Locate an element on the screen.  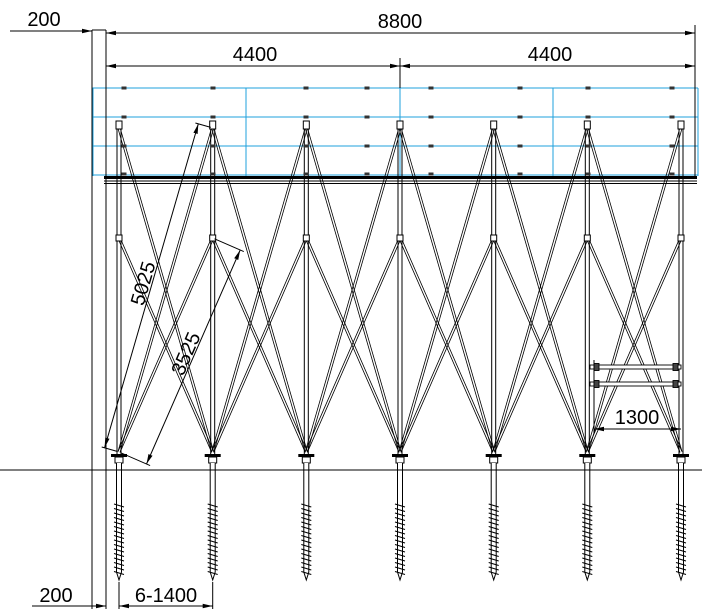
main-beam is located at coordinates (400, 180).